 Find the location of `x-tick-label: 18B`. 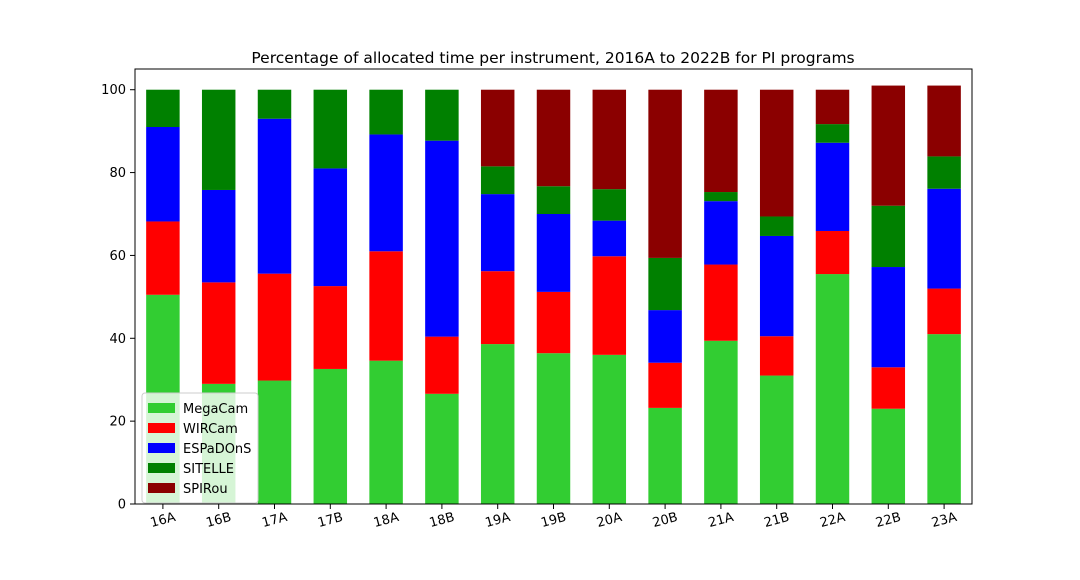

x-tick-label: 18B is located at coordinates (442, 520).